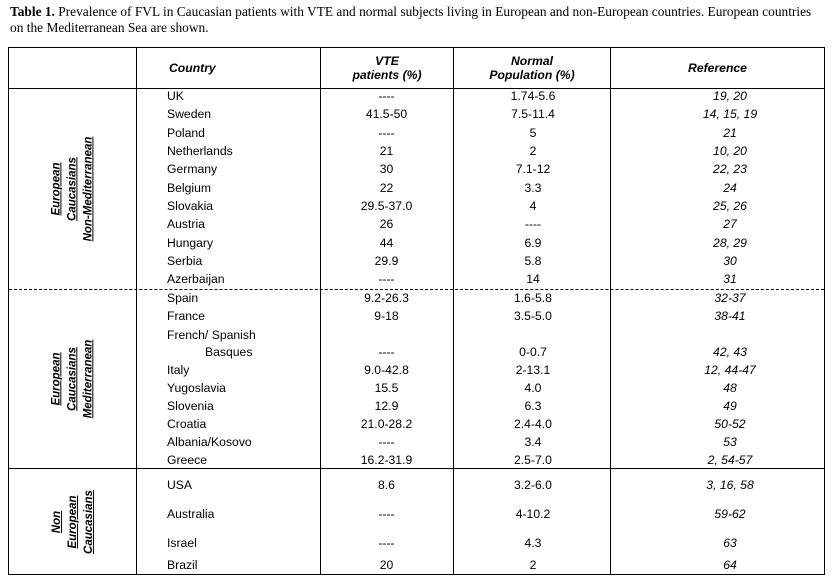  Describe the element at coordinates (182, 543) in the screenshot. I see `cell-country: Israel` at that location.